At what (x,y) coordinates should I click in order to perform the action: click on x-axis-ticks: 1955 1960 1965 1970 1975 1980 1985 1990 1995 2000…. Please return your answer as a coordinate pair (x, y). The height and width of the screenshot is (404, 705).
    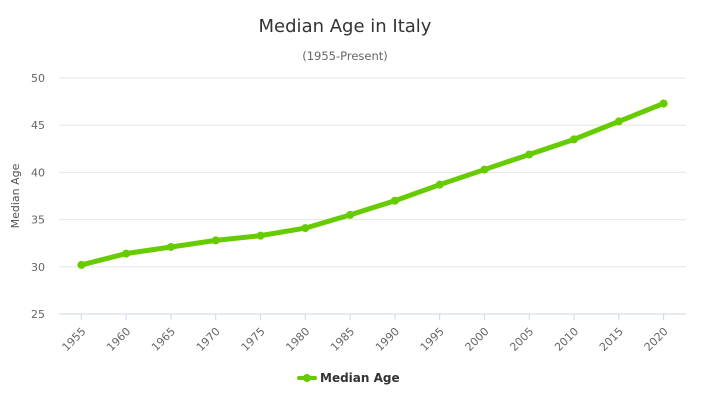
    Looking at the image, I should click on (365, 334).